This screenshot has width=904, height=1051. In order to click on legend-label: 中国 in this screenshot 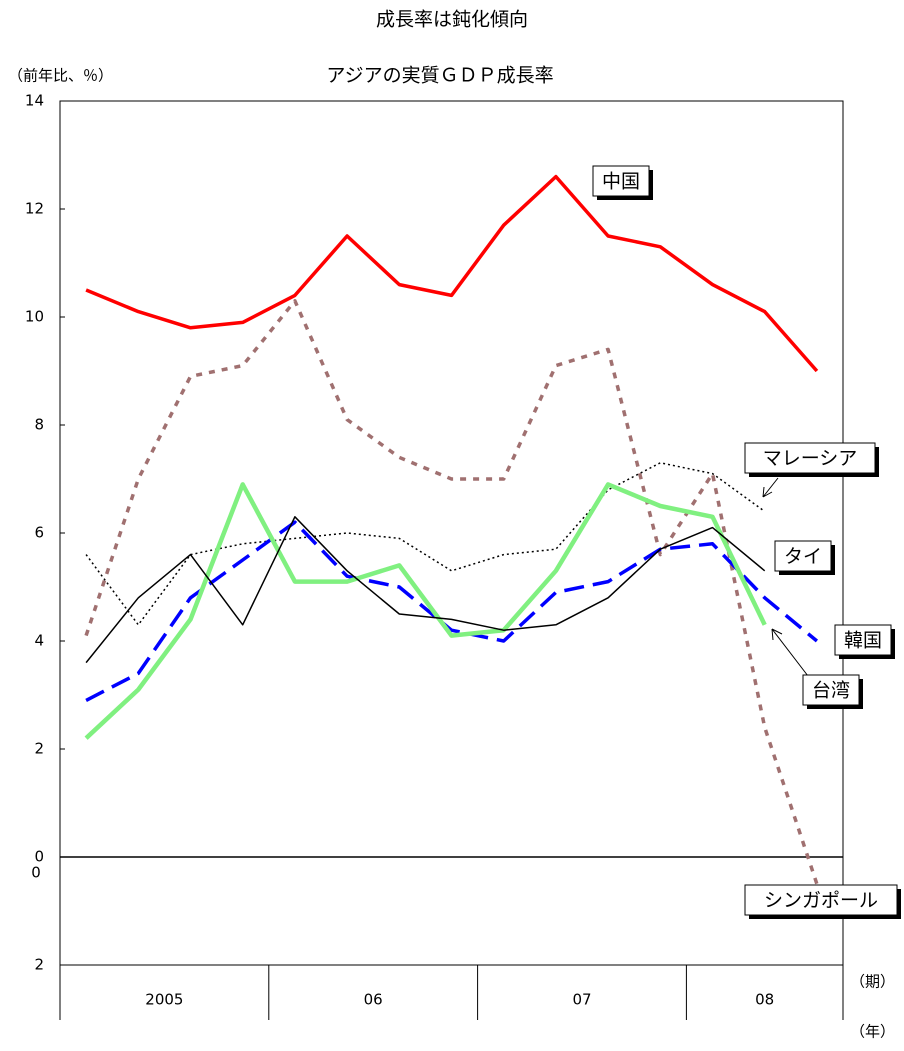, I will do `click(621, 182)`.